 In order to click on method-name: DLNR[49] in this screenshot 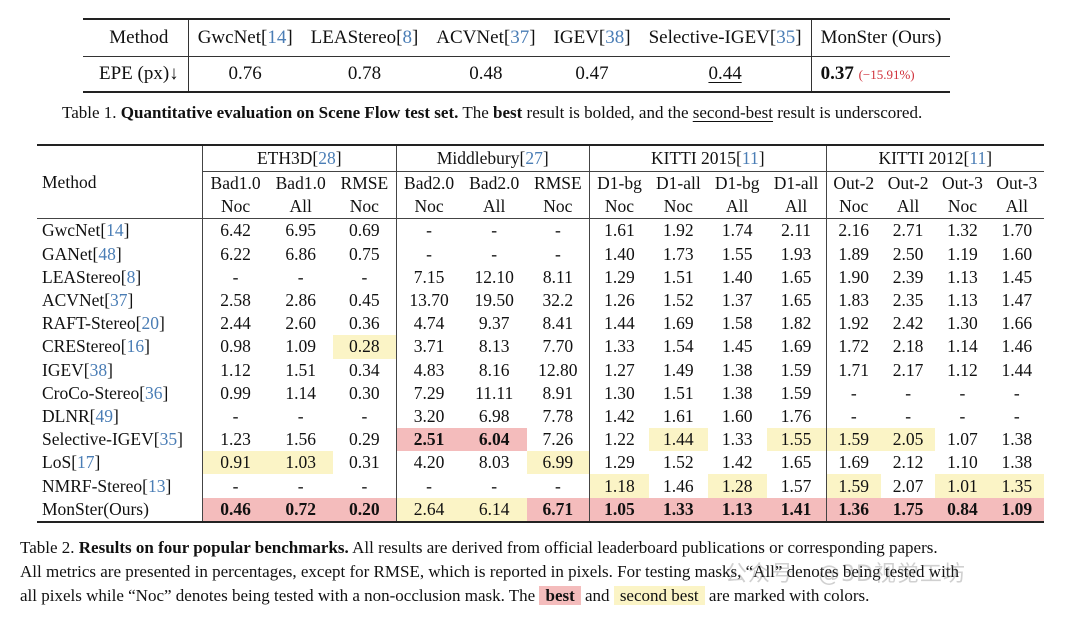, I will do `click(80, 415)`.